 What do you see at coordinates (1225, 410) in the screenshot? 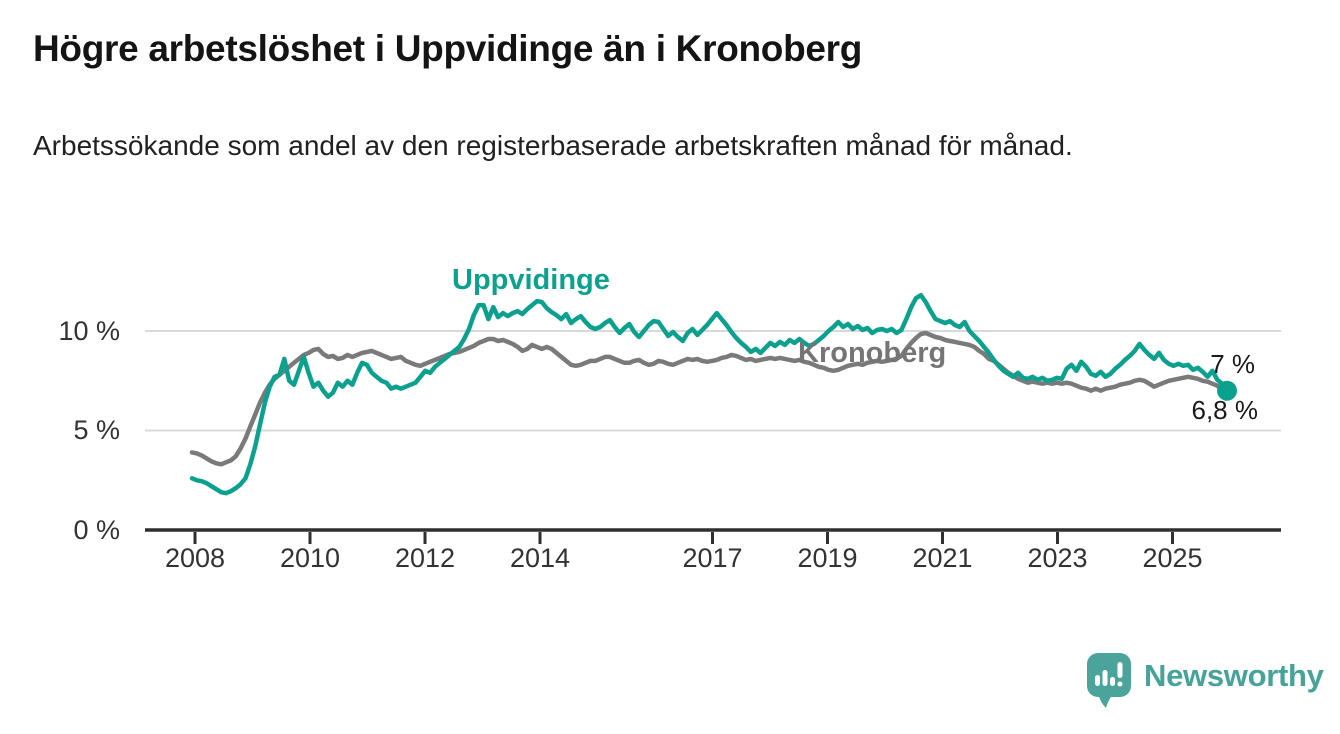
I see `kronoberg-end-value: 6,8 %` at bounding box center [1225, 410].